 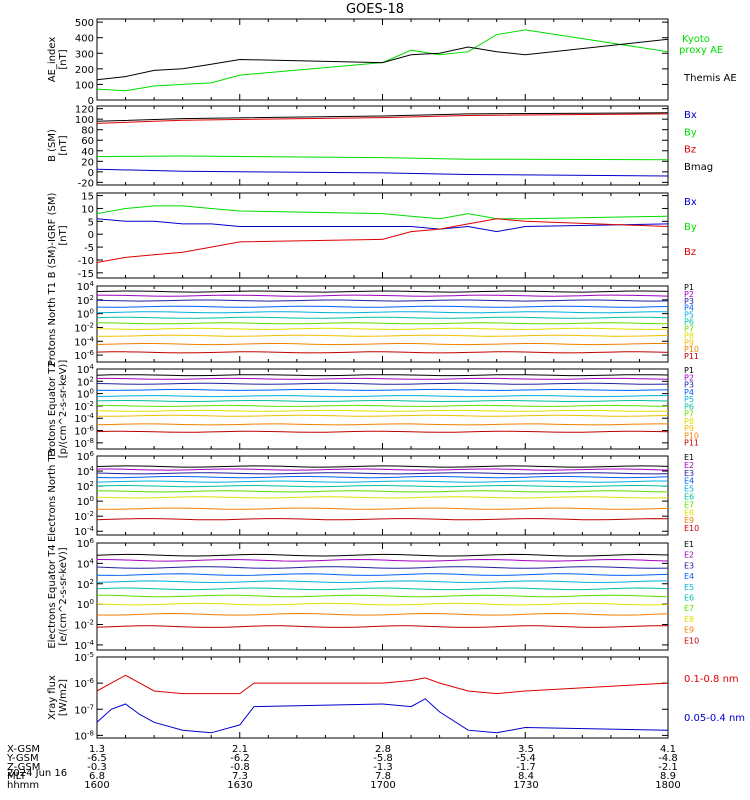 I want to click on y-axis-label: Electrons Equator T4[e/(cm^2-s-sr-keV)], so click(x=58, y=596).